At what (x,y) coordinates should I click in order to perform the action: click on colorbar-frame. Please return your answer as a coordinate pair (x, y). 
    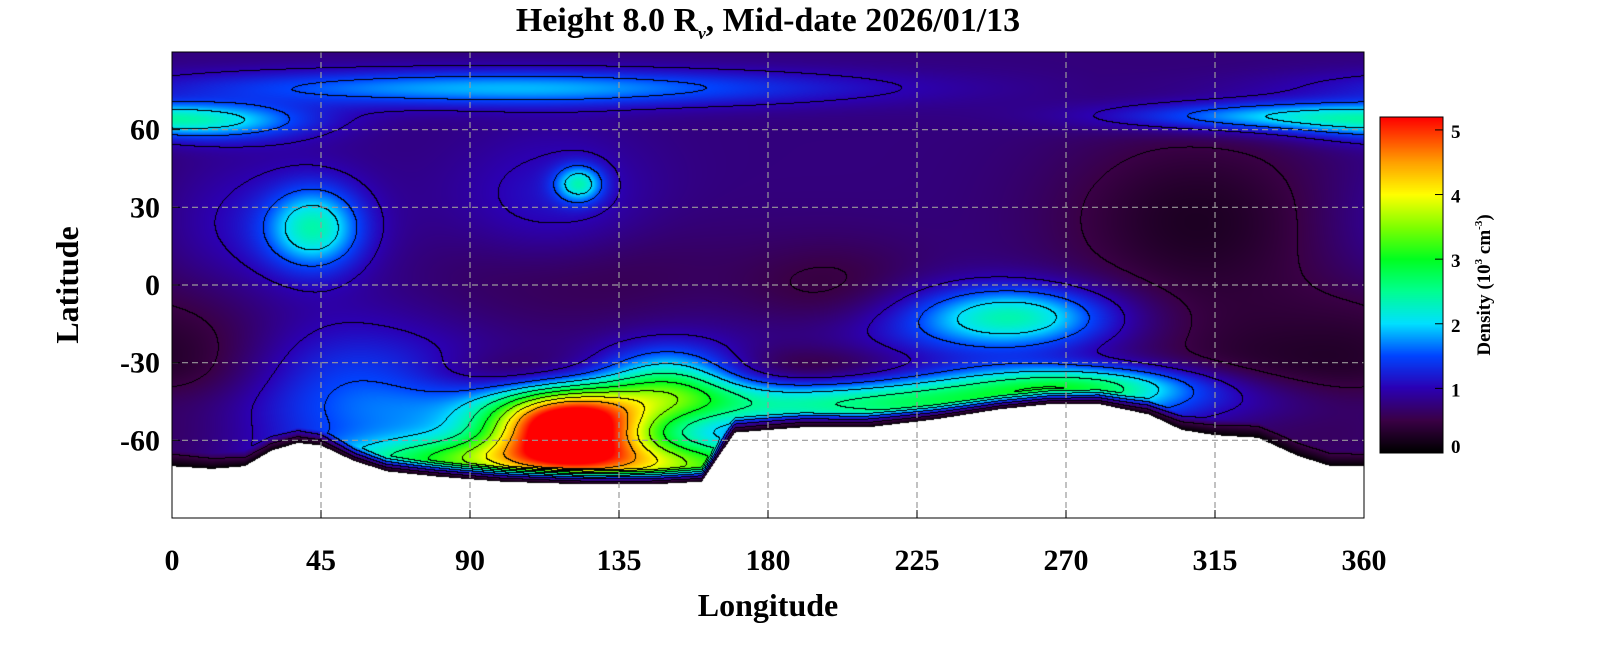
    Looking at the image, I should click on (1411, 285).